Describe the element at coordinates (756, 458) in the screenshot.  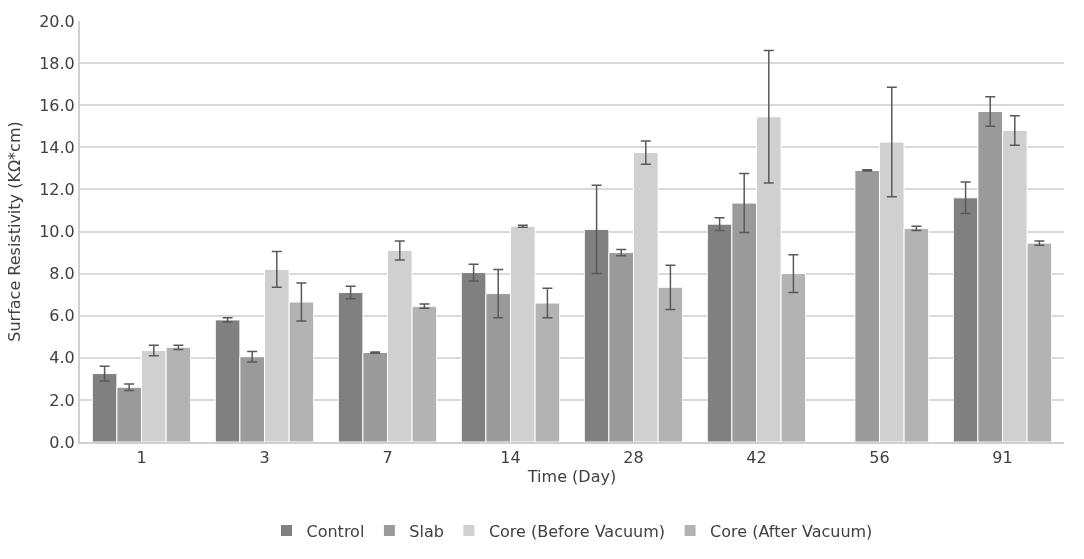
I see `x-tick-label: 42` at that location.